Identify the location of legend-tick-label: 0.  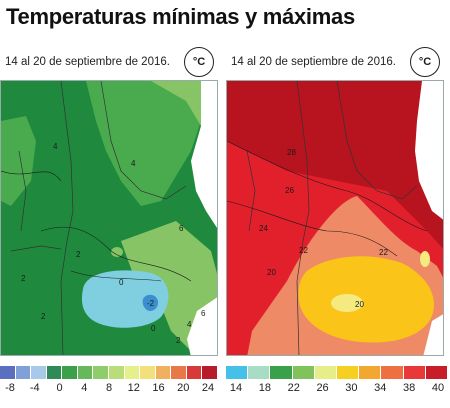
(59, 388).